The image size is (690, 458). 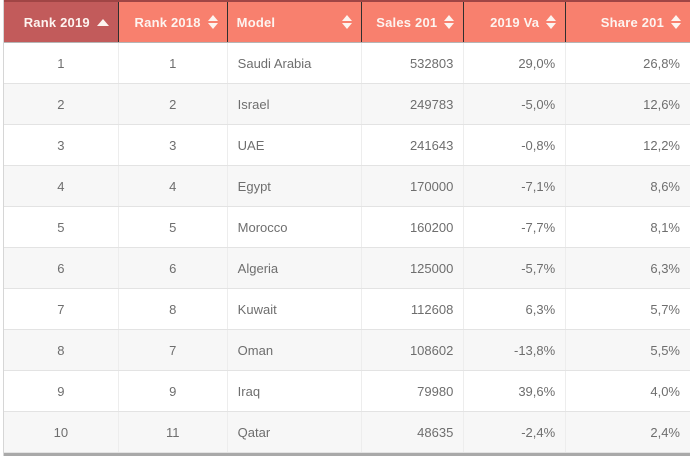 What do you see at coordinates (173, 186) in the screenshot?
I see `cell-rank-2018: 4` at bounding box center [173, 186].